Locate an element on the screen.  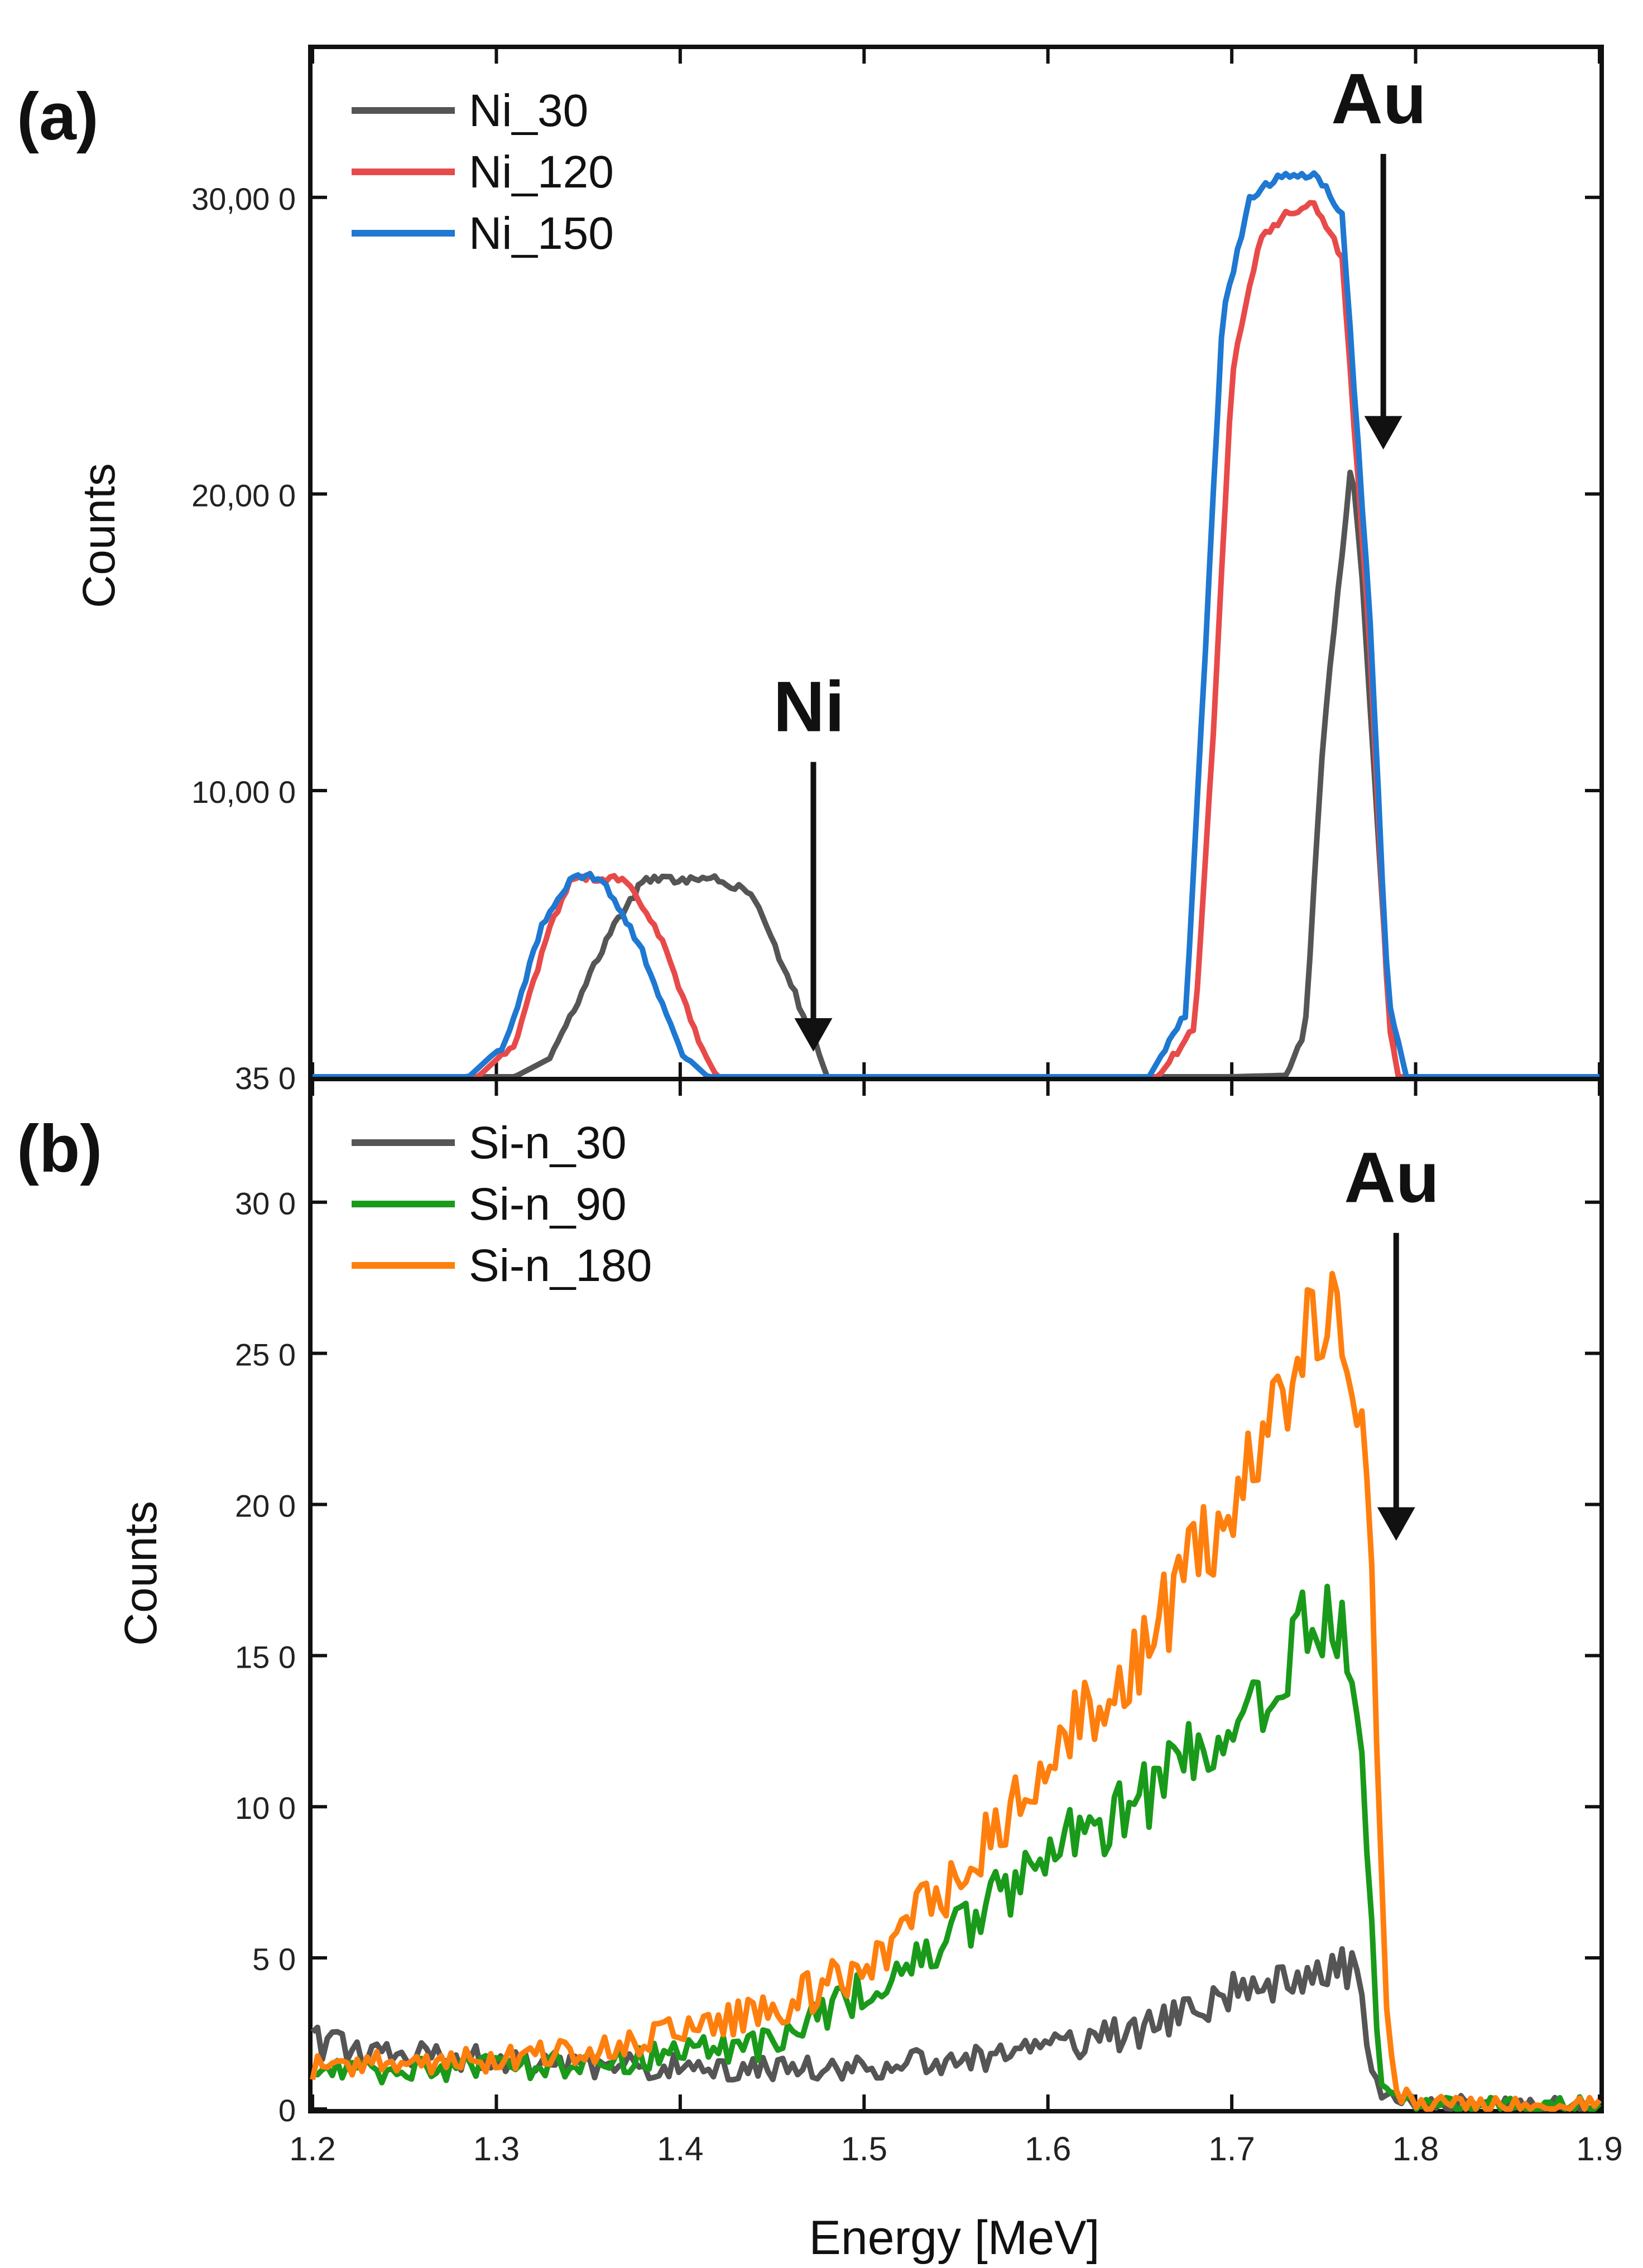
y-tick-label: 20,00 0 is located at coordinates (243, 495).